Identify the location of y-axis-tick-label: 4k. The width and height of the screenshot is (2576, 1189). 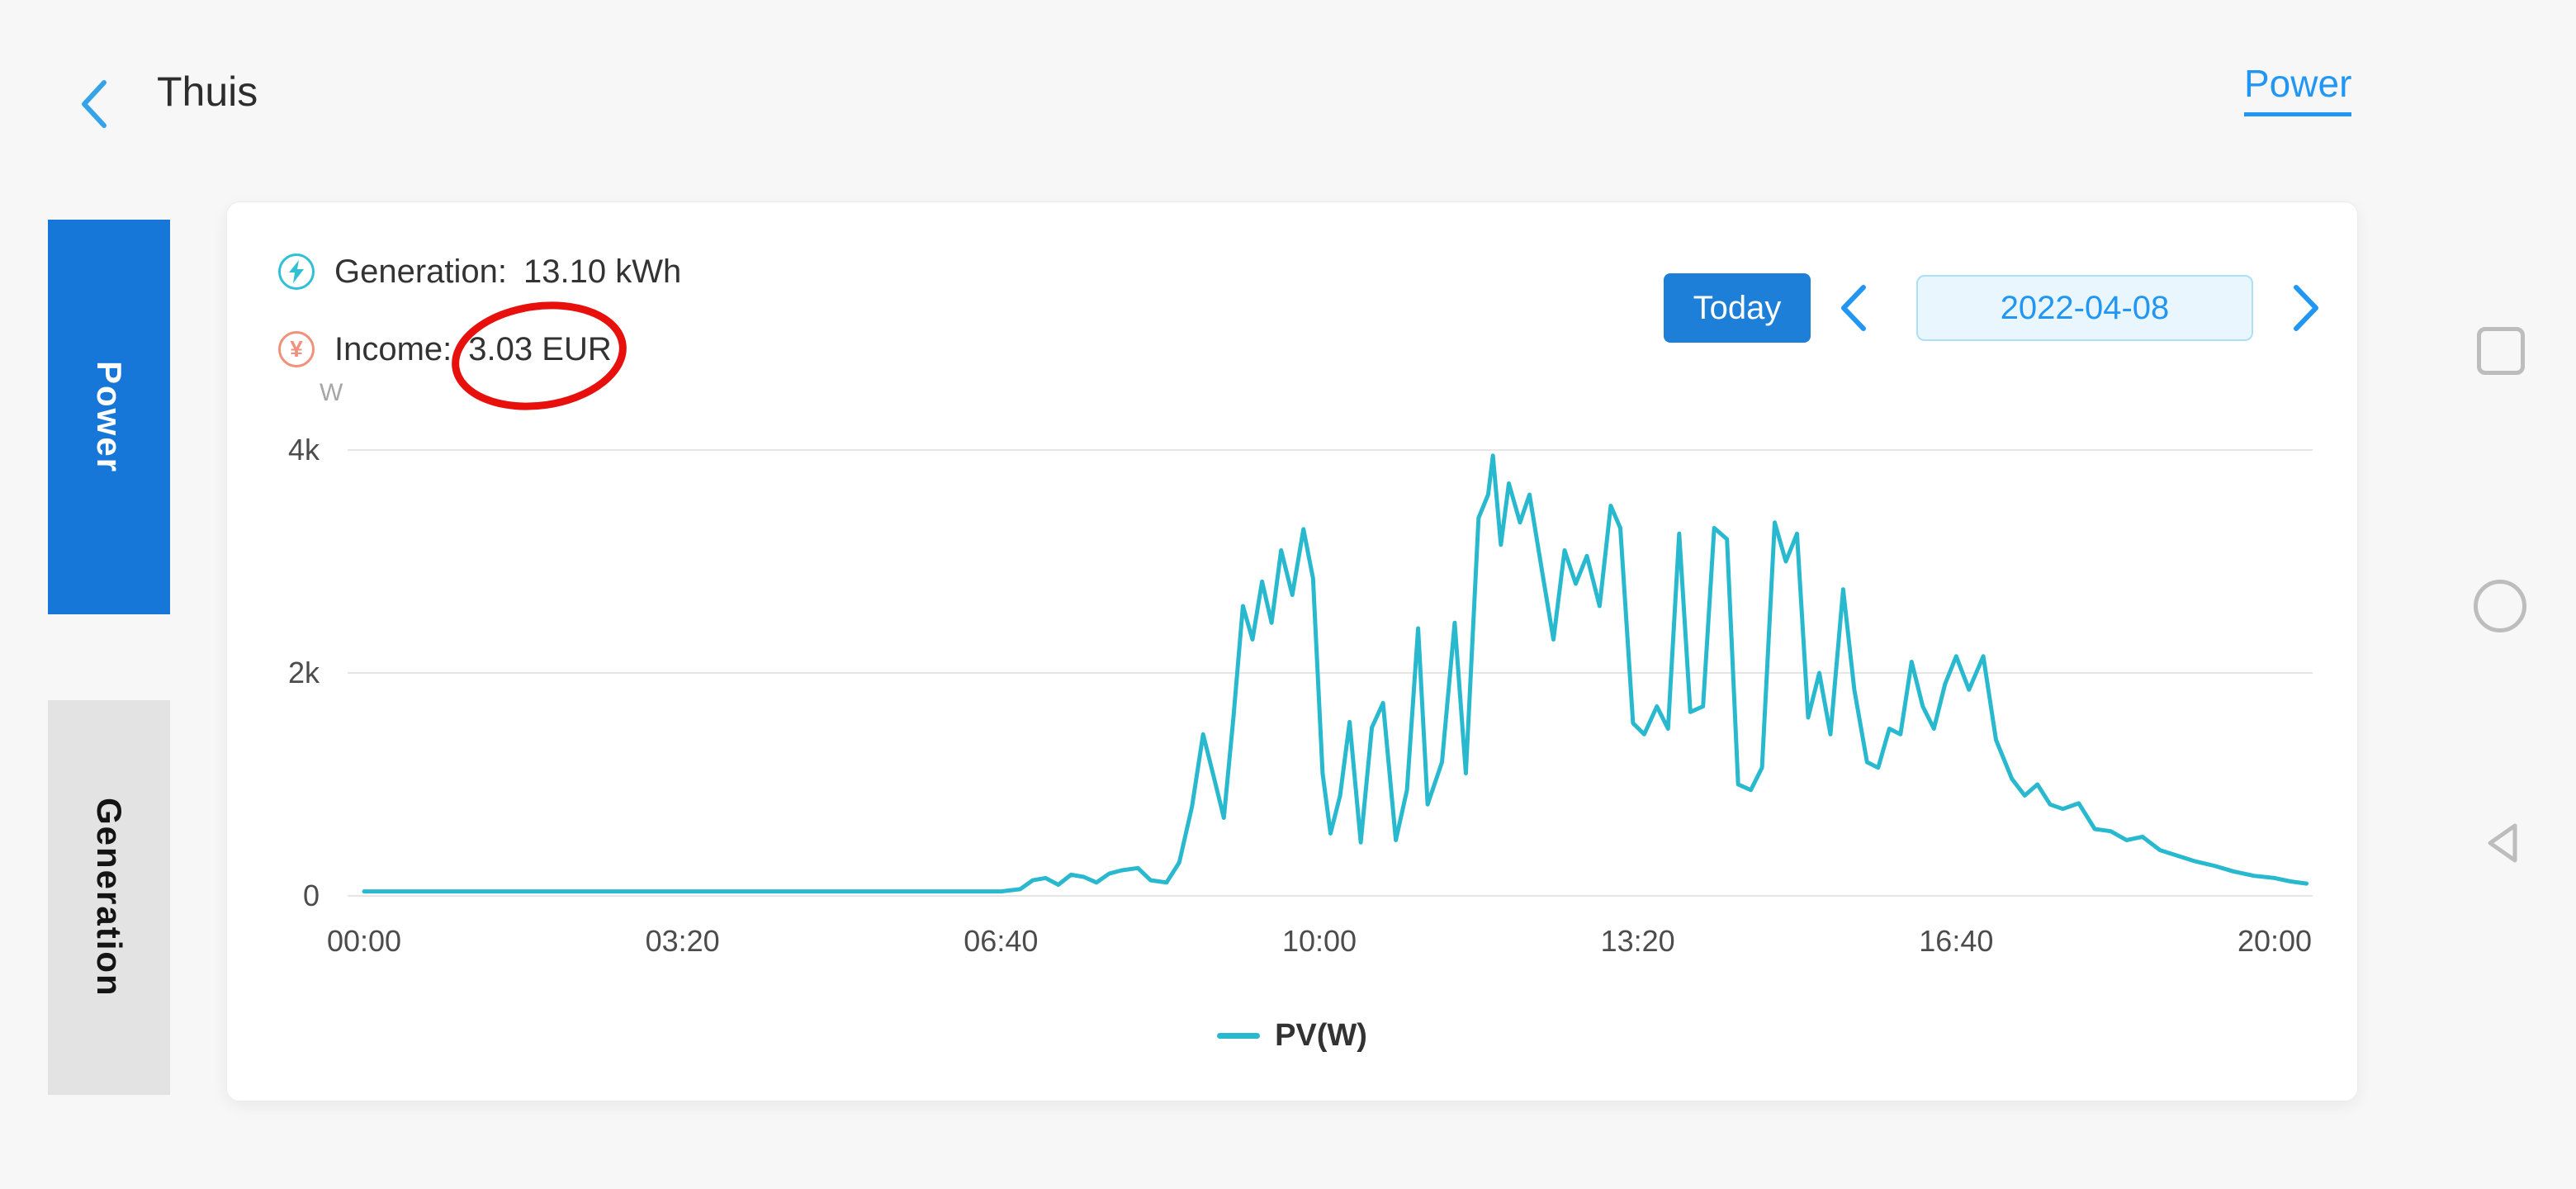
(303, 450).